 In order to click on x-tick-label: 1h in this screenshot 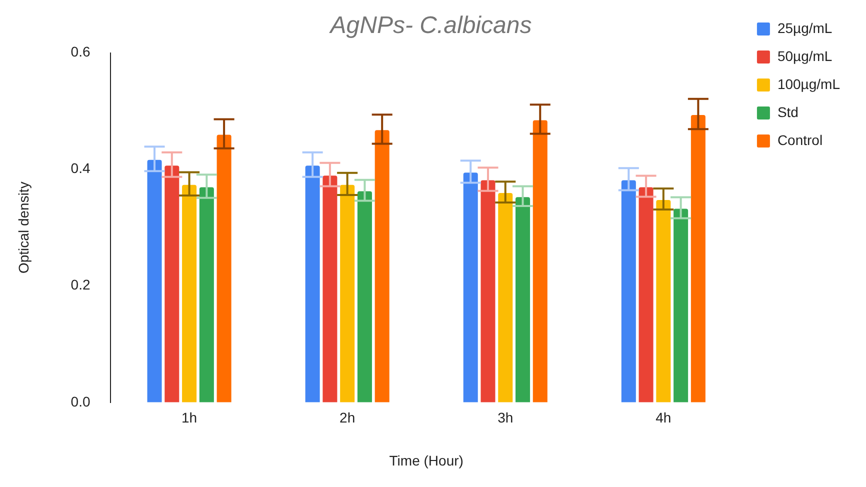, I will do `click(189, 418)`.